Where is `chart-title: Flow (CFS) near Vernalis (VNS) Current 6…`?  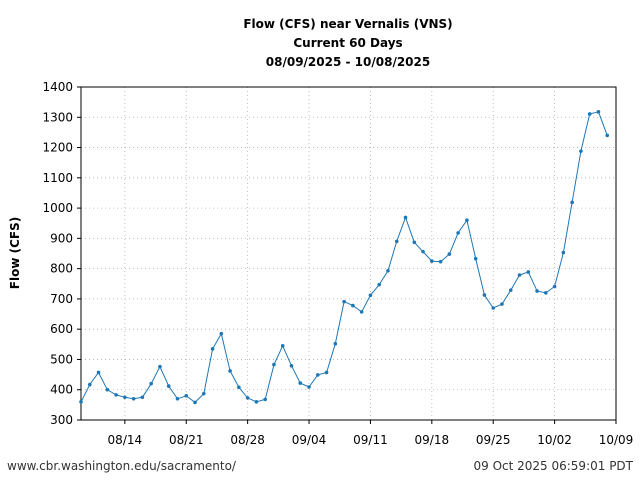 chart-title: Flow (CFS) near Vernalis (VNS) Current 6… is located at coordinates (347, 43).